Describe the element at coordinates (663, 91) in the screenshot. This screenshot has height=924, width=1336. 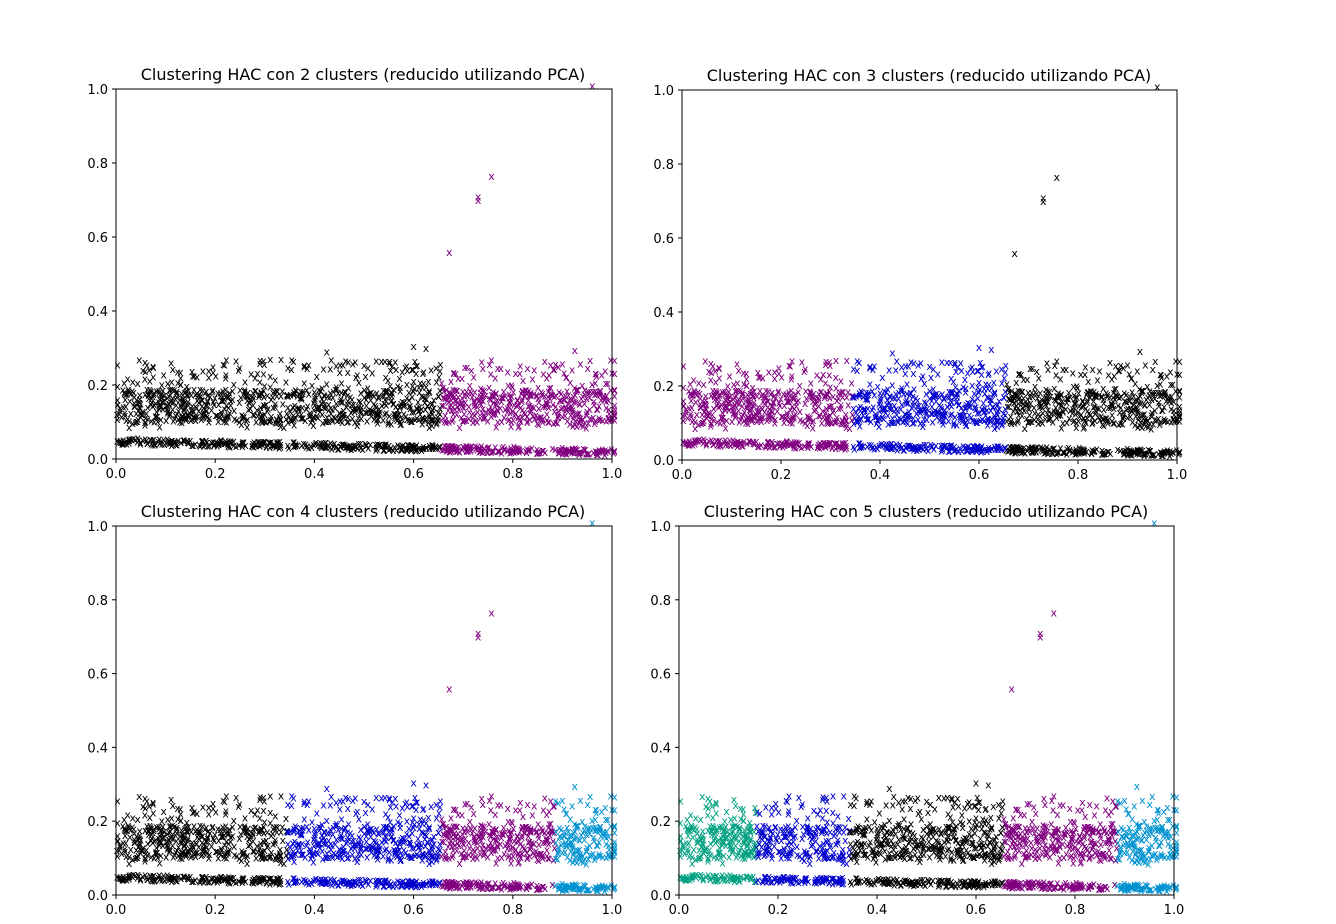
I see `y-tick-label: 1.0` at that location.